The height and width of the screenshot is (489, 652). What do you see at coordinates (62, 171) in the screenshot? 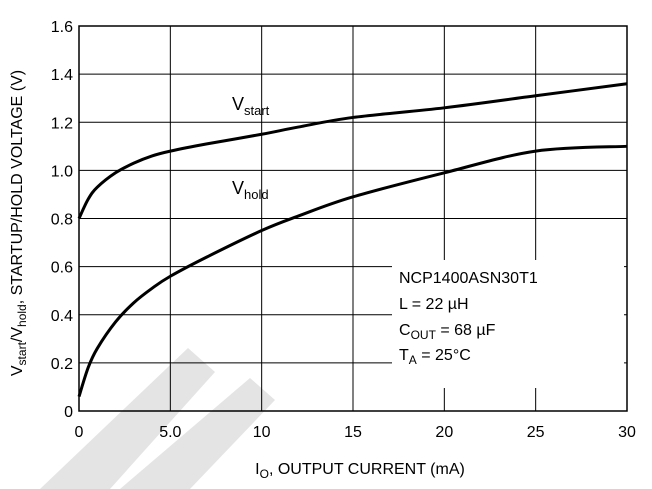
I see `y-tick-label: 1.0` at bounding box center [62, 171].